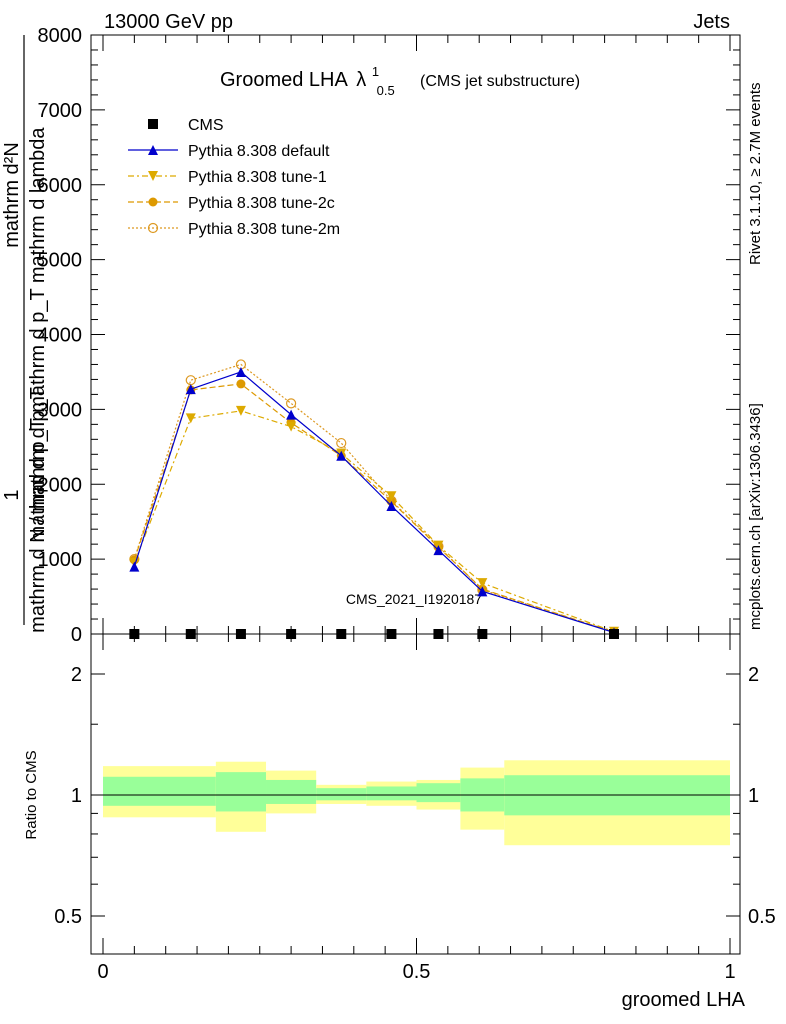 The image size is (786, 1024). What do you see at coordinates (76, 796) in the screenshot?
I see `ratio-y-tick-label: 1` at bounding box center [76, 796].